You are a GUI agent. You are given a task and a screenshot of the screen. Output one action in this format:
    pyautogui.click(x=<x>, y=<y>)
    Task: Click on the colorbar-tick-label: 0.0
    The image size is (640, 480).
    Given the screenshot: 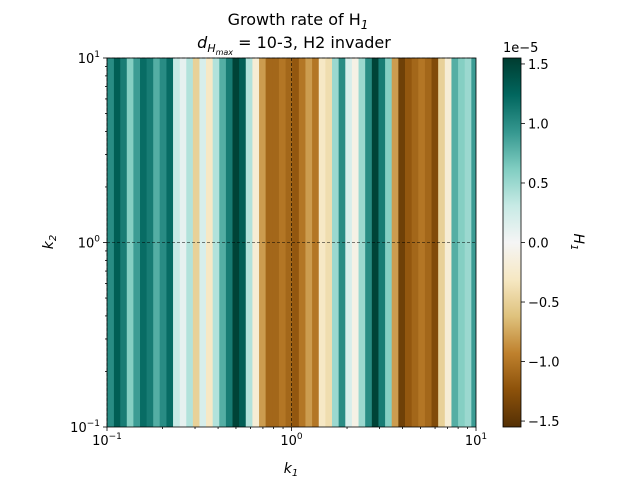 What is the action you would take?
    pyautogui.click(x=538, y=244)
    